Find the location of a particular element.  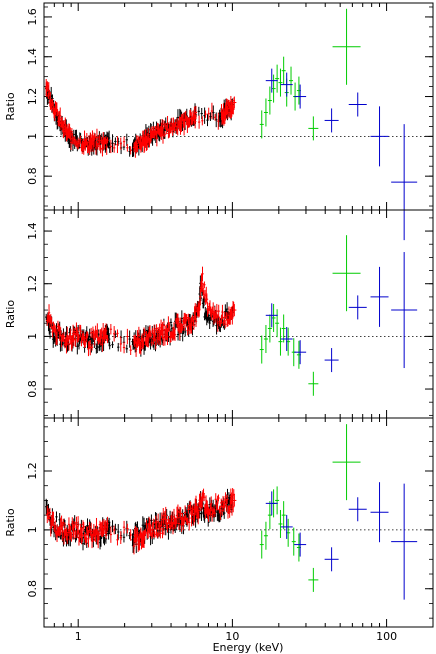

x-tick-label: 10 is located at coordinates (232, 636).